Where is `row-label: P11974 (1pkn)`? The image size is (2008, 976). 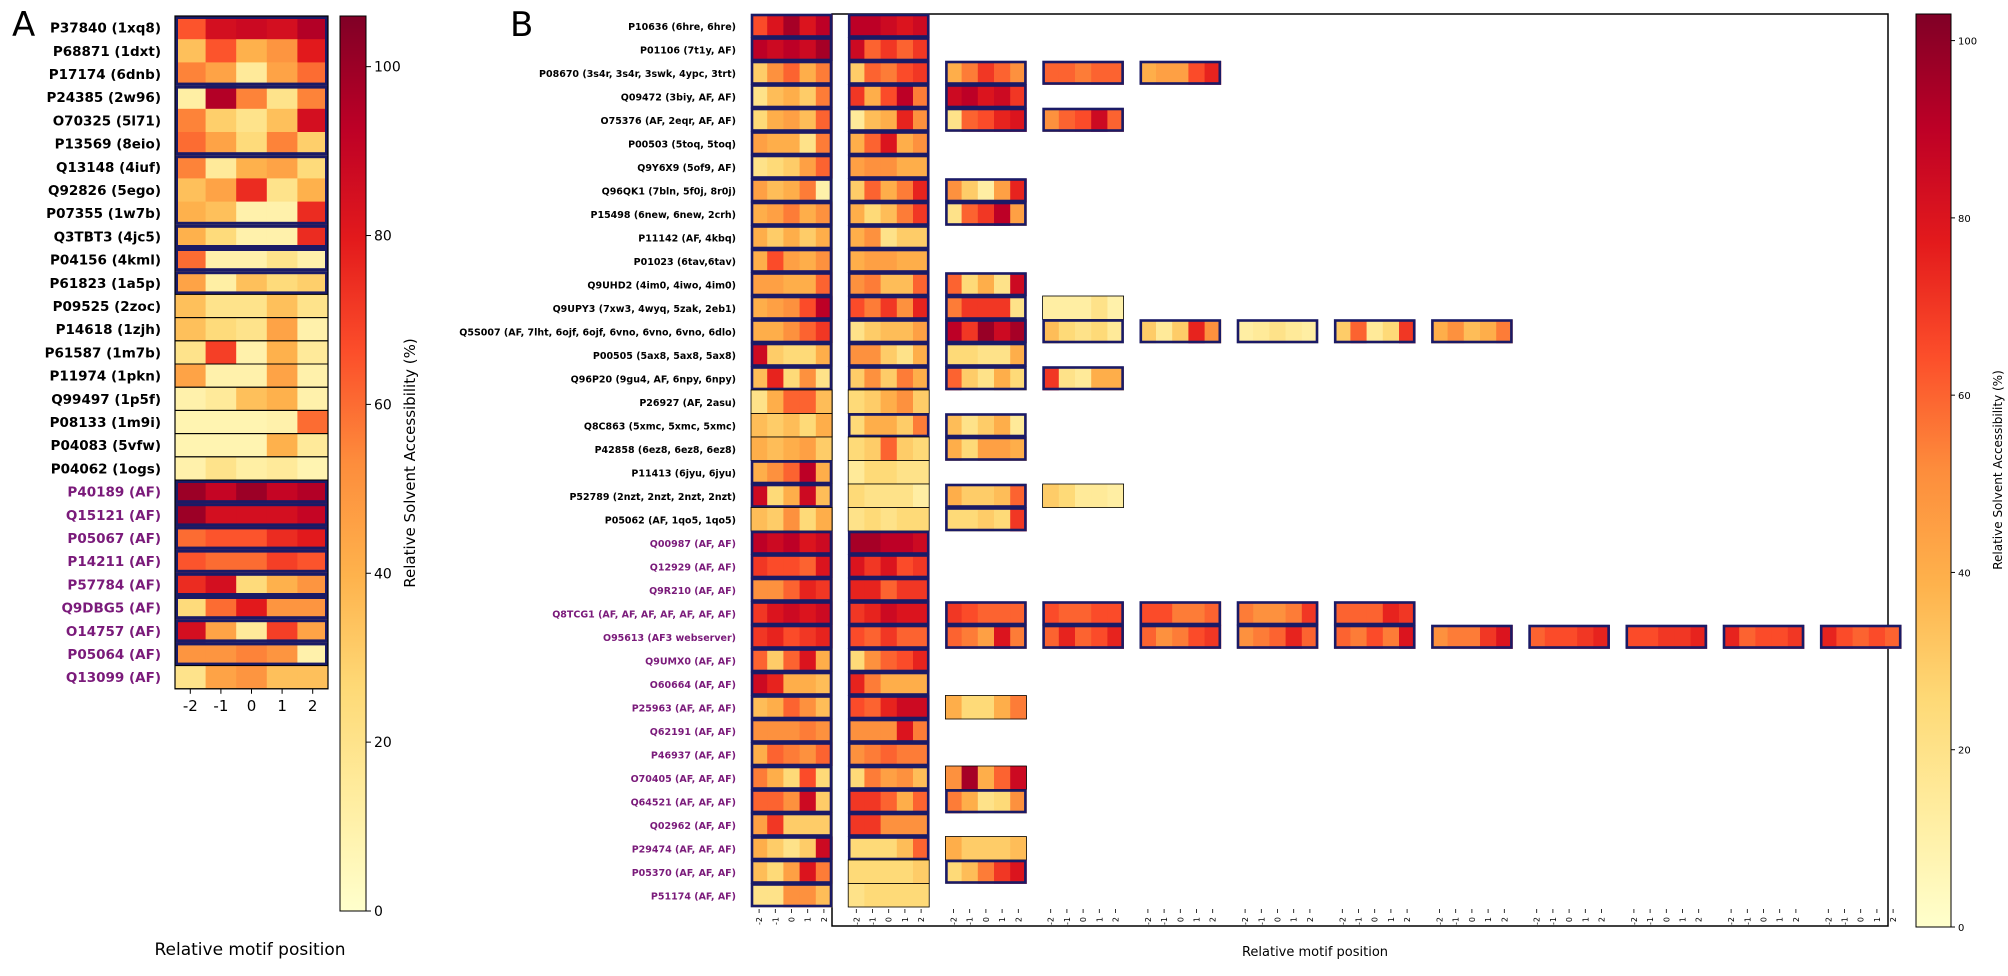
row-label: P11974 (1pkn) is located at coordinates (105, 377).